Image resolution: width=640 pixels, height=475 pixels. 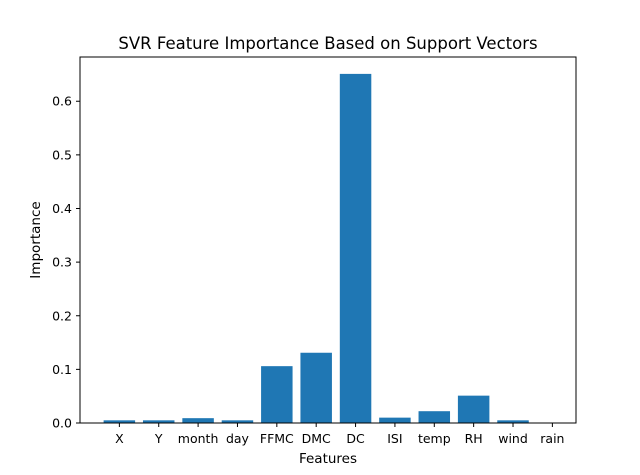 What do you see at coordinates (158, 421) in the screenshot?
I see `bar-y` at bounding box center [158, 421].